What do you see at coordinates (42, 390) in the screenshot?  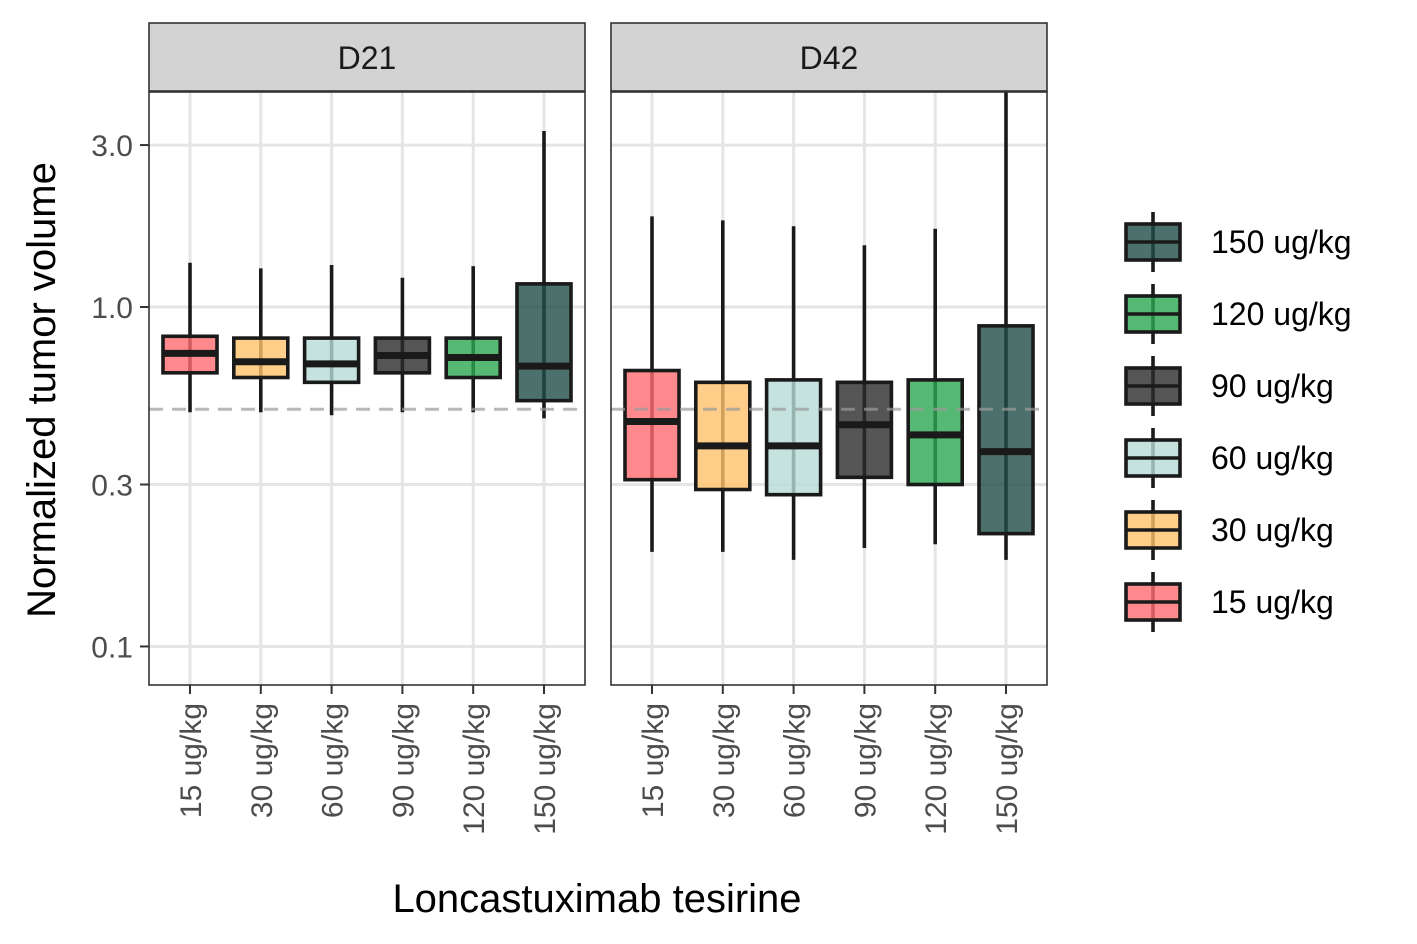 I see `y-axis-title: Normalized tumor volume` at bounding box center [42, 390].